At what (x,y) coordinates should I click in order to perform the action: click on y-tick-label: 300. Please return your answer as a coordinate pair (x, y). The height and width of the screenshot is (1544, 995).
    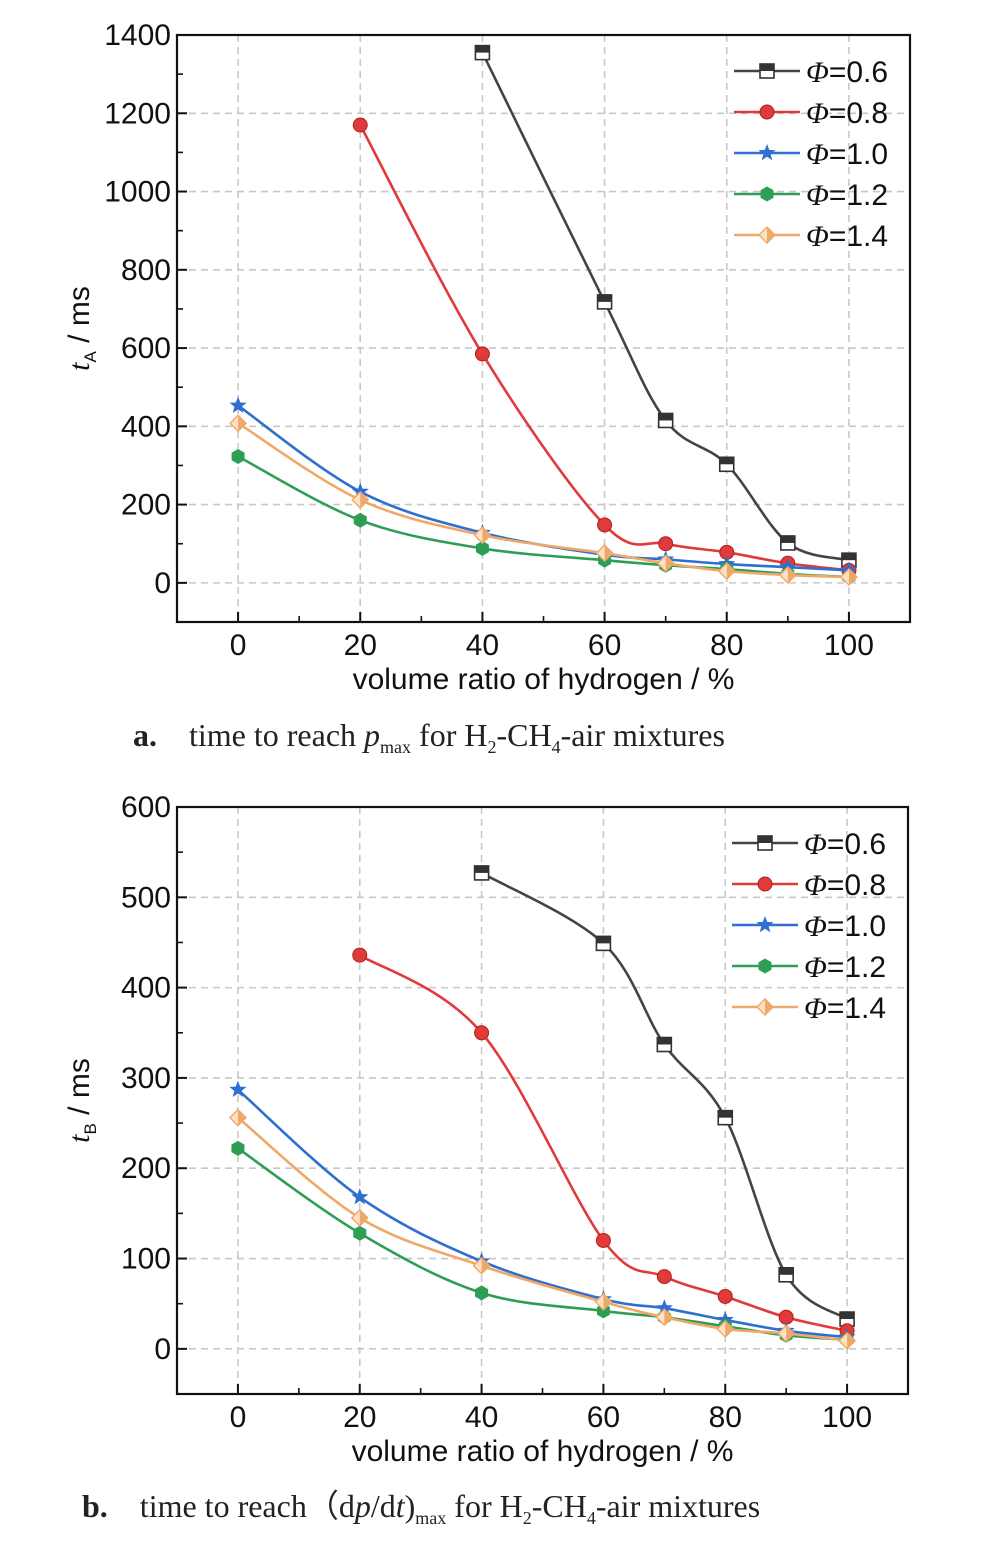
    Looking at the image, I should click on (146, 1078).